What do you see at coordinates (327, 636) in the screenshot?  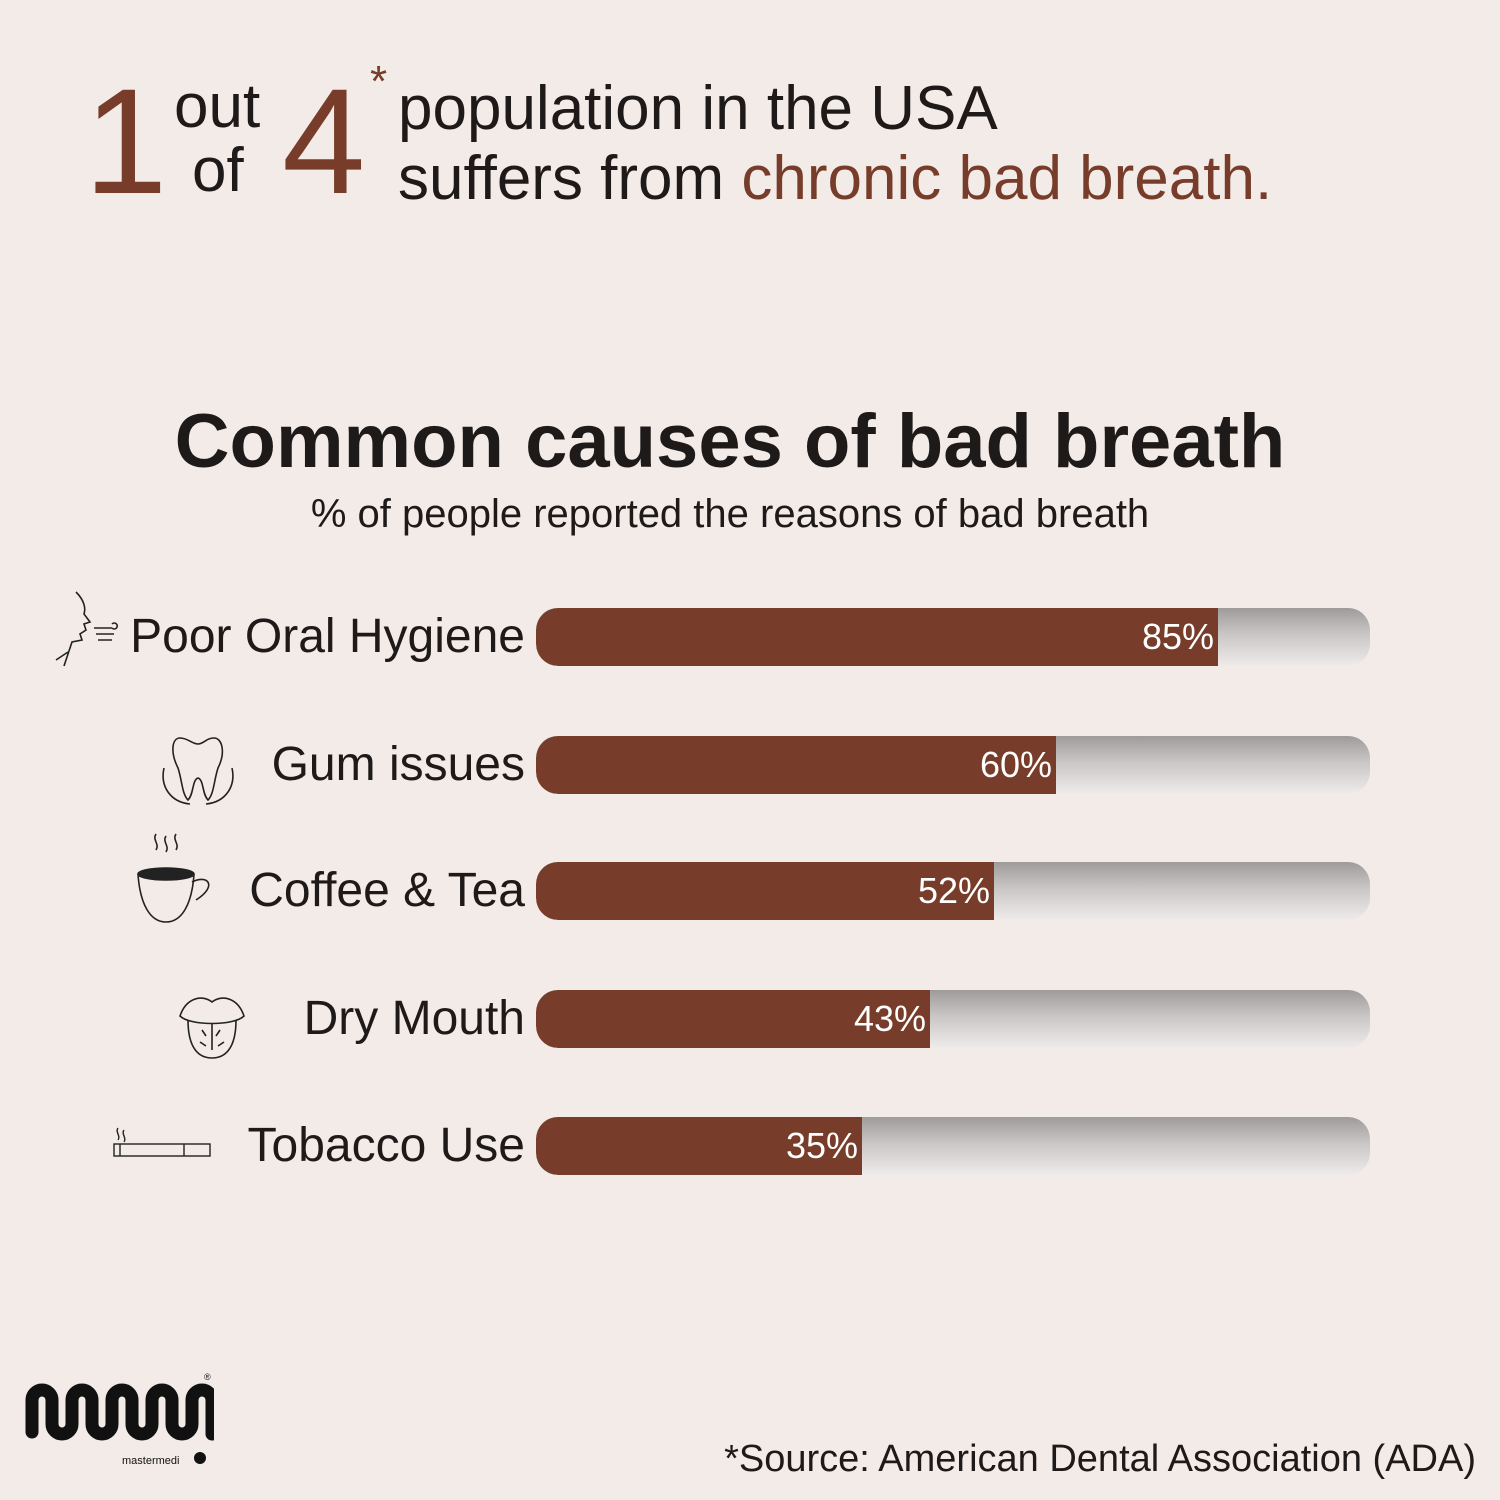 I see `bar-label: Poor Oral Hygiene` at bounding box center [327, 636].